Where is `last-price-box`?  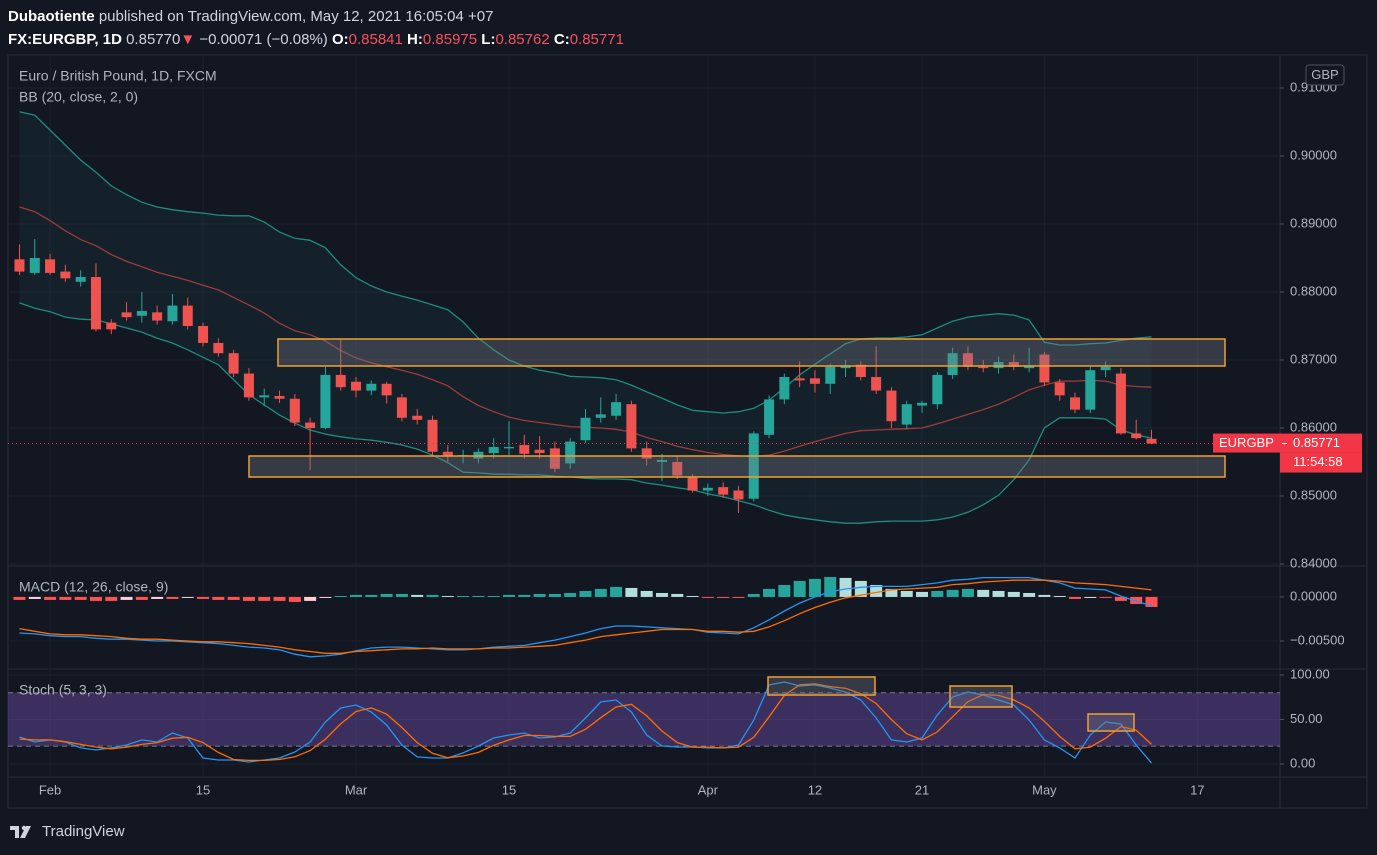
last-price-box is located at coordinates (1287, 443).